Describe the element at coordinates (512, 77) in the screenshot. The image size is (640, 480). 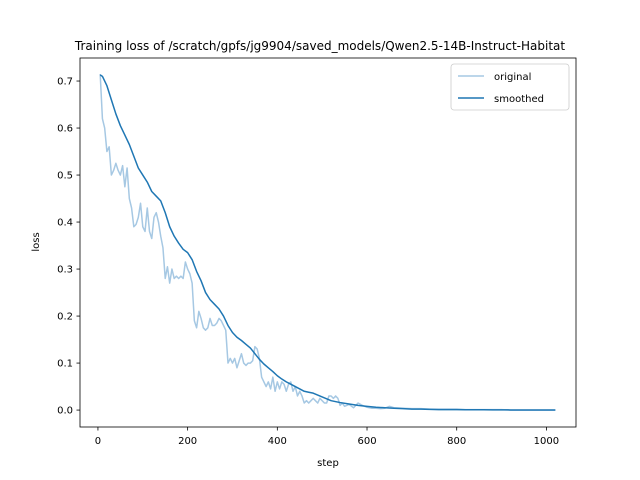
I see `legend-label-original: original` at that location.